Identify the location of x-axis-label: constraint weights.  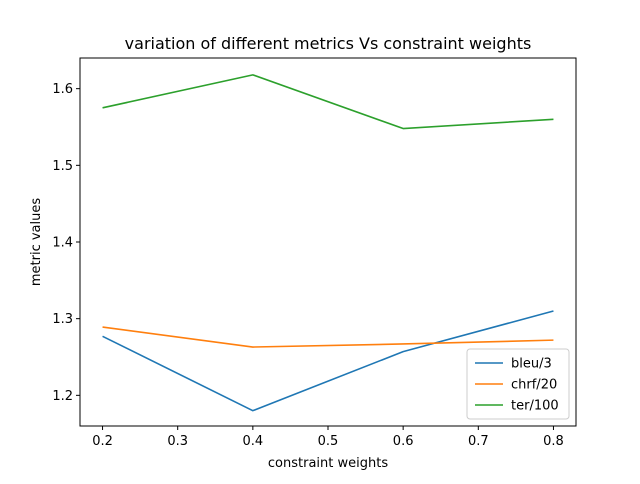
(328, 463).